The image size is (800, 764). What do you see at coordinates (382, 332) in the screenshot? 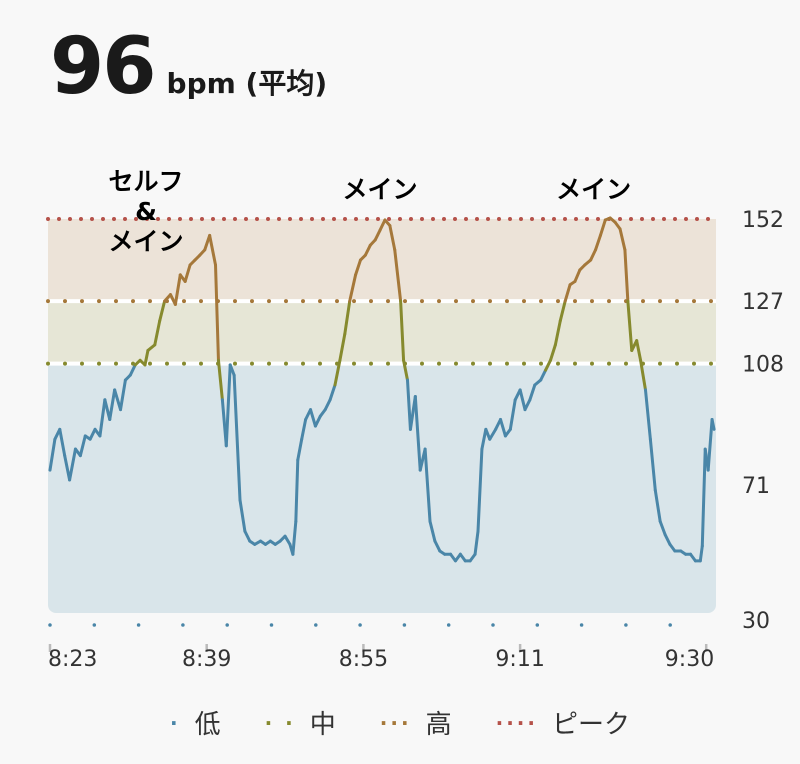
I see `band-mid` at bounding box center [382, 332].